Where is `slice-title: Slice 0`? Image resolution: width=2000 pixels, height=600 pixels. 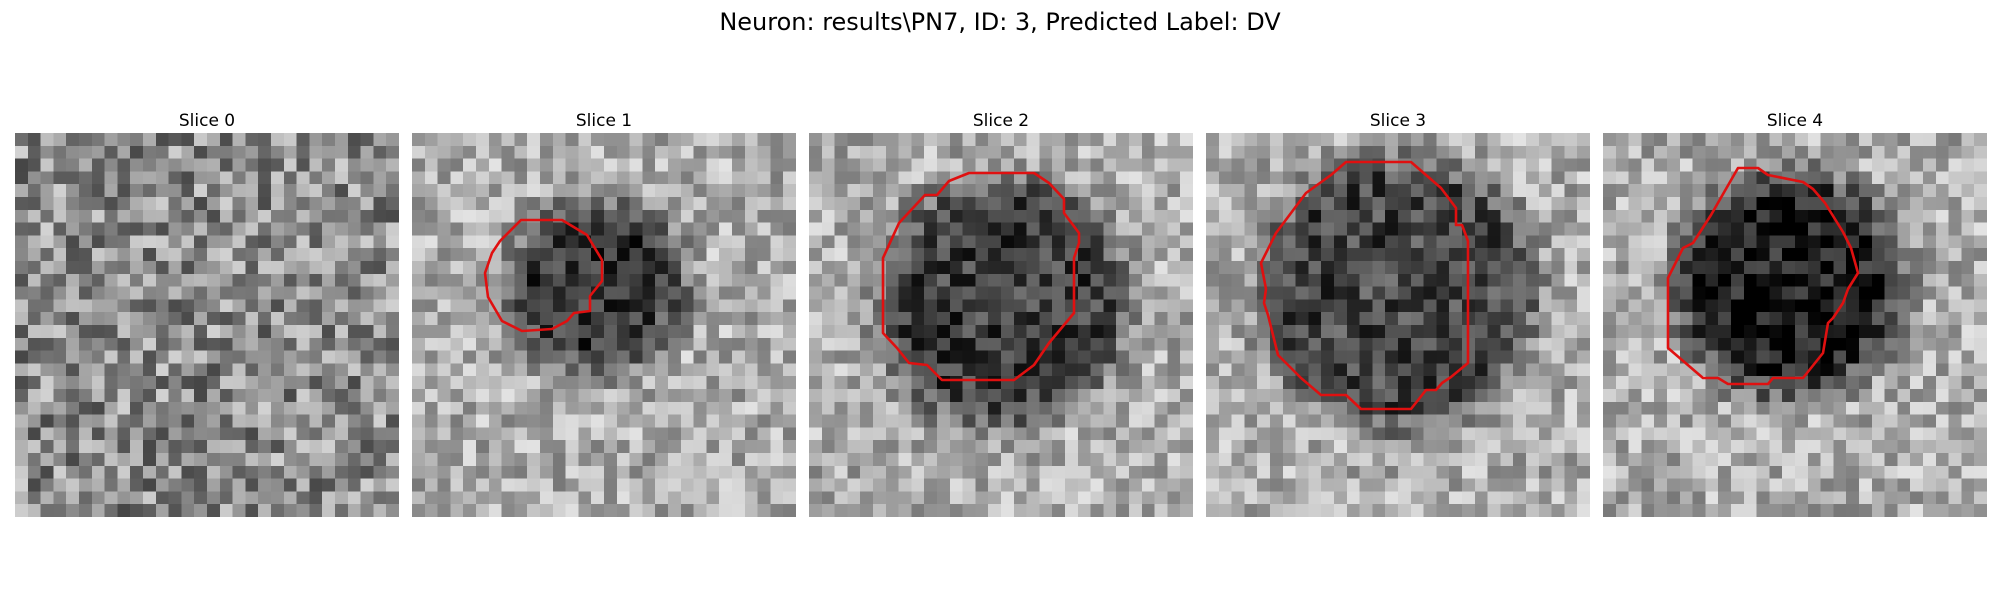 slice-title: Slice 0 is located at coordinates (207, 121).